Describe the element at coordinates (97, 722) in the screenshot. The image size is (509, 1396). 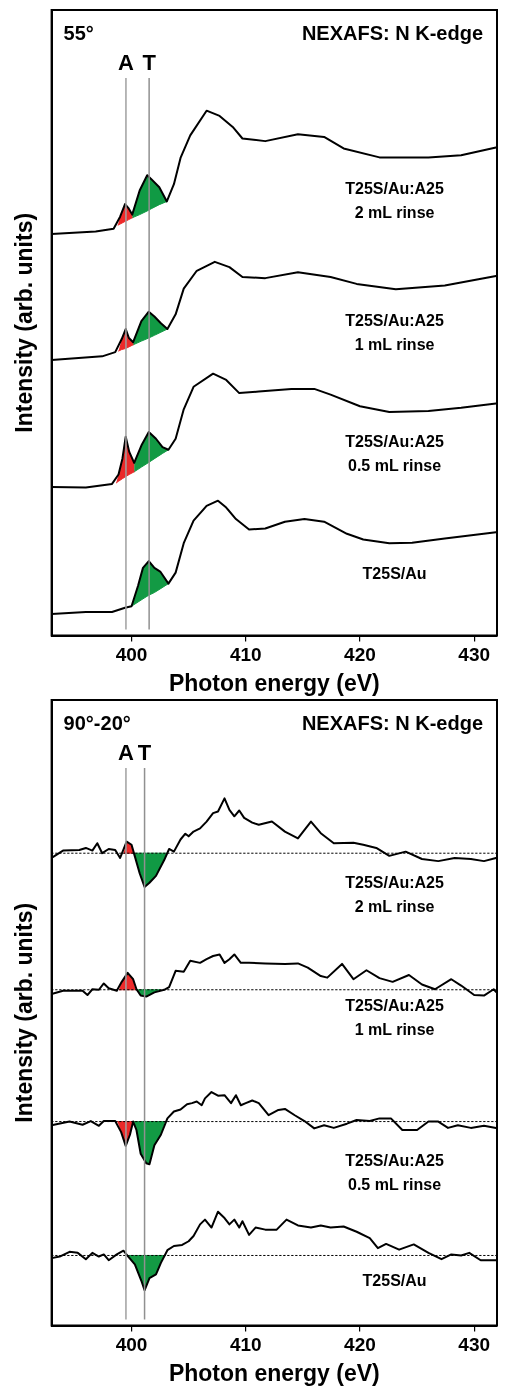
I see `text: 90°-20°` at that location.